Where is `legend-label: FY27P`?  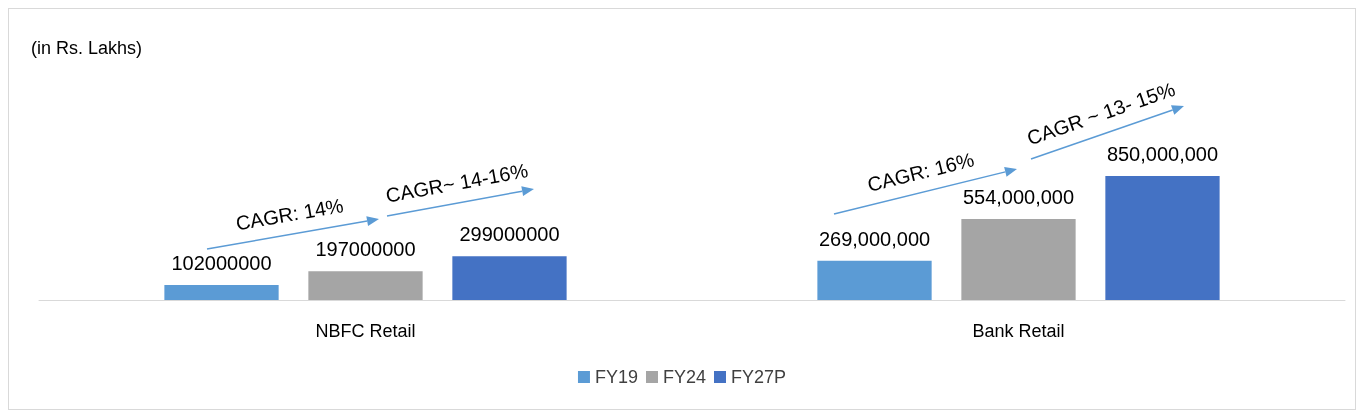
legend-label: FY27P is located at coordinates (759, 377).